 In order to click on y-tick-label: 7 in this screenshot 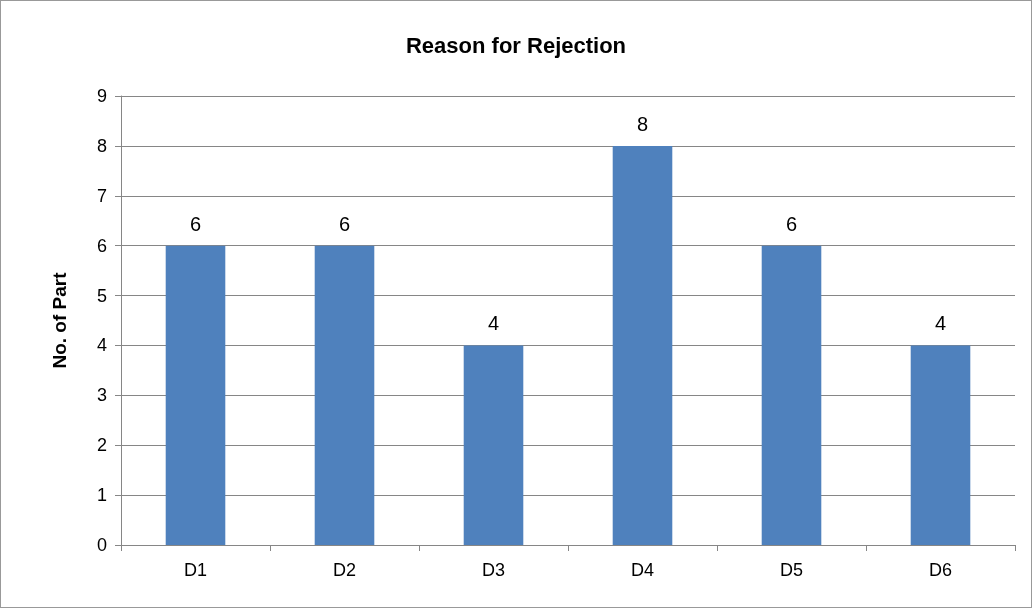, I will do `click(101, 195)`.